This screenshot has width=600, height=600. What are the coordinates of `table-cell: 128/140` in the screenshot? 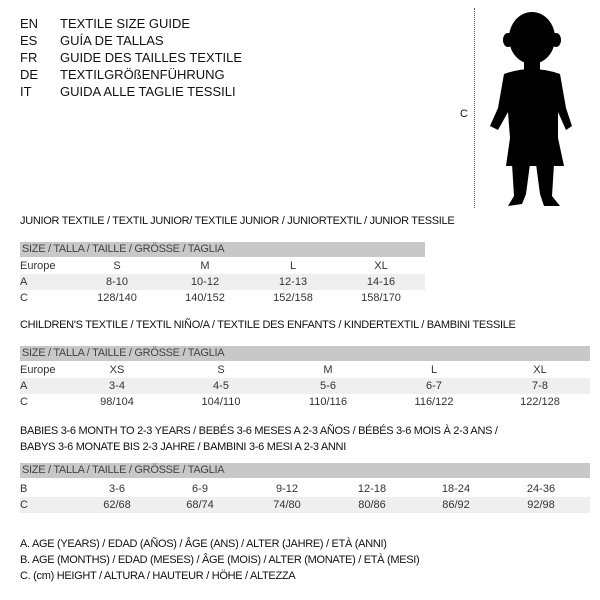 It's located at (117, 298).